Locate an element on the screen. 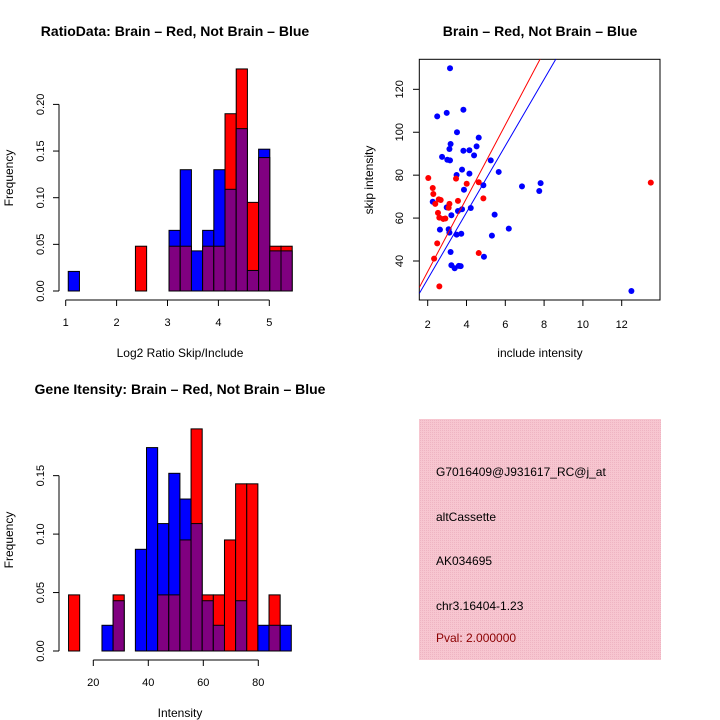  gene-hist-y-tick-label: 0.10 is located at coordinates (41, 533).